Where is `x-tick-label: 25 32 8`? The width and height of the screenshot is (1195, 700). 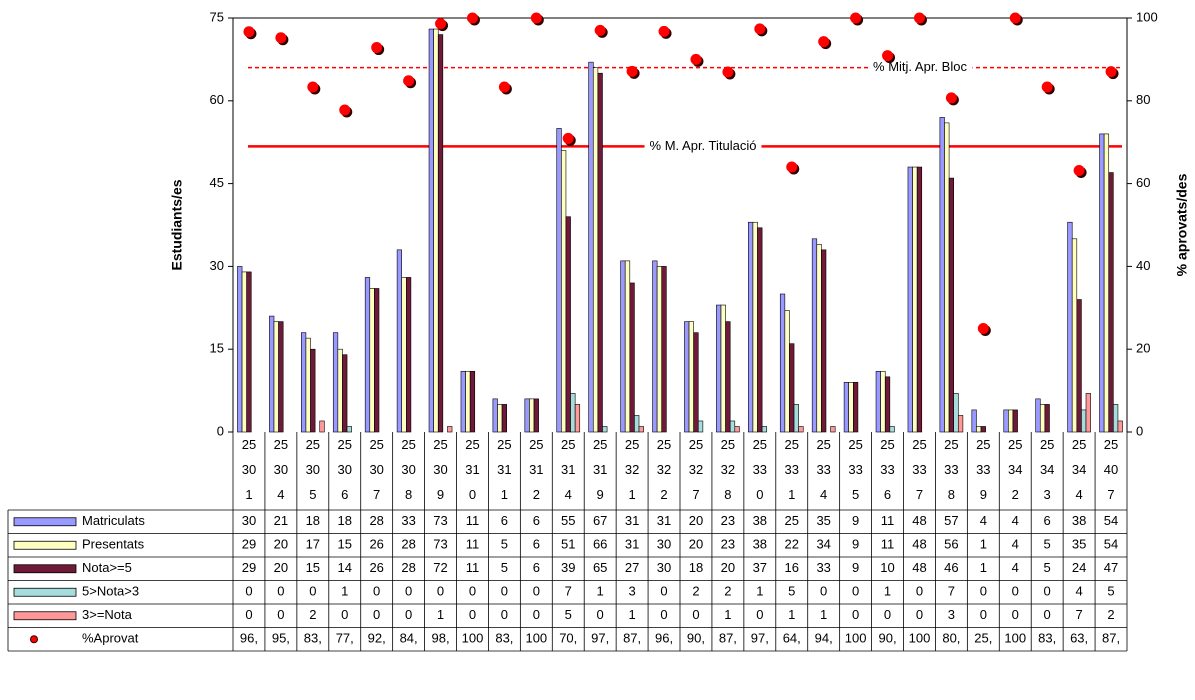
x-tick-label: 25 32 8 is located at coordinates (728, 469).